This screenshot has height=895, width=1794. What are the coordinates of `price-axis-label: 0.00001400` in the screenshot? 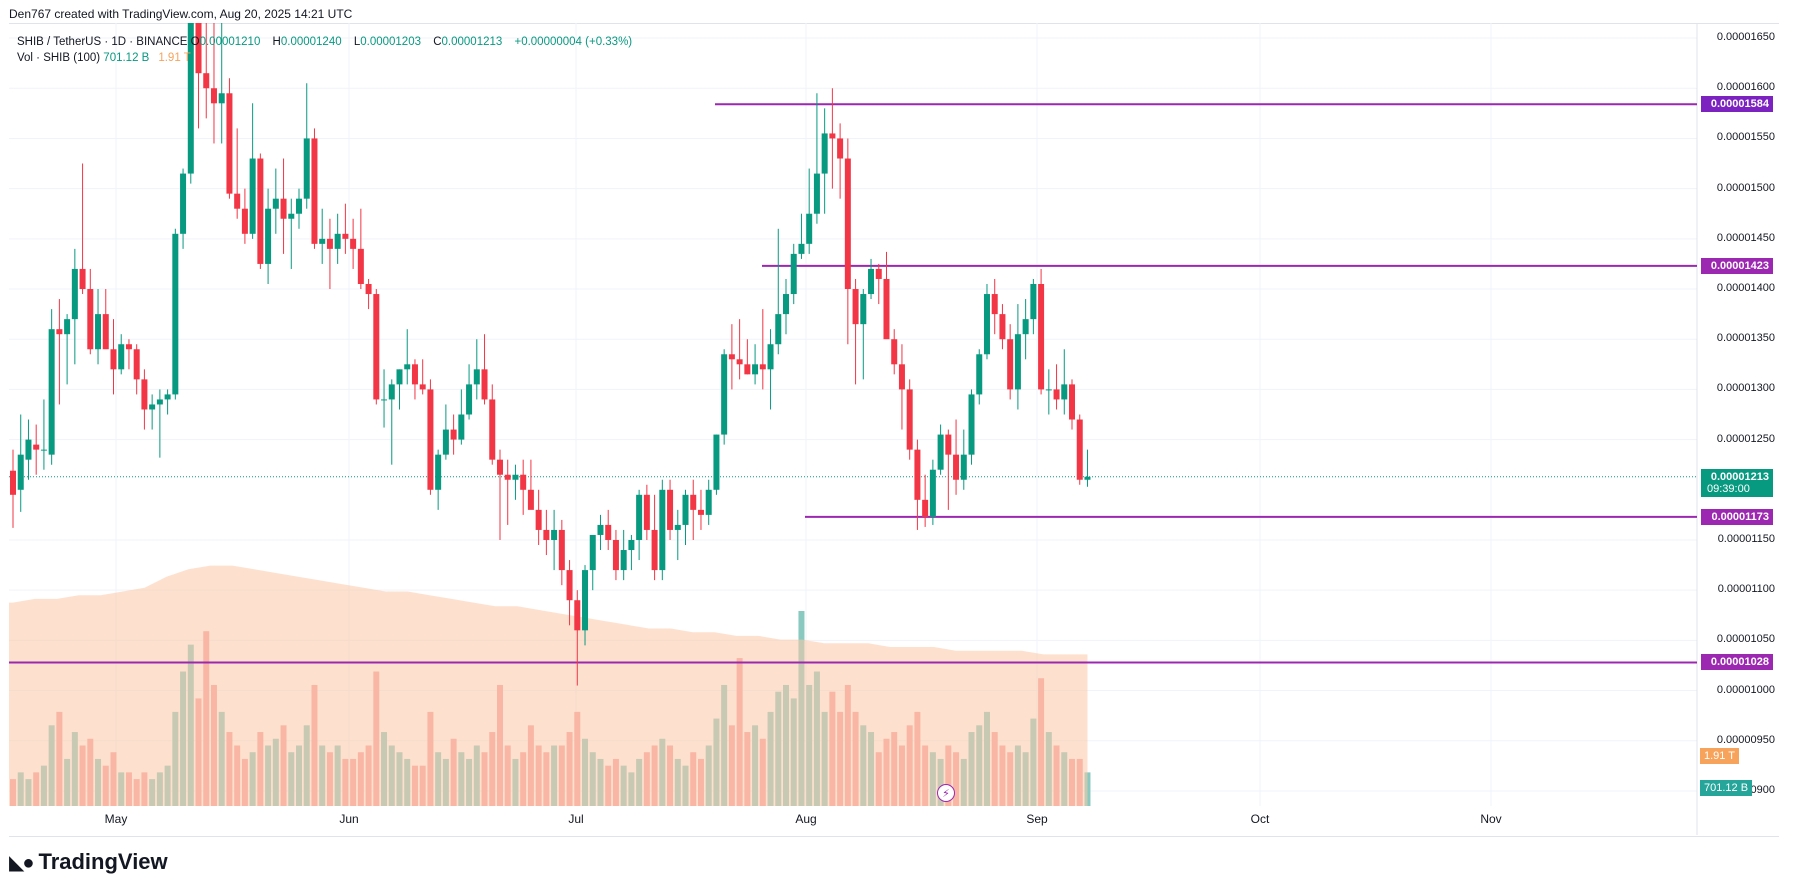 It's located at (1745, 288).